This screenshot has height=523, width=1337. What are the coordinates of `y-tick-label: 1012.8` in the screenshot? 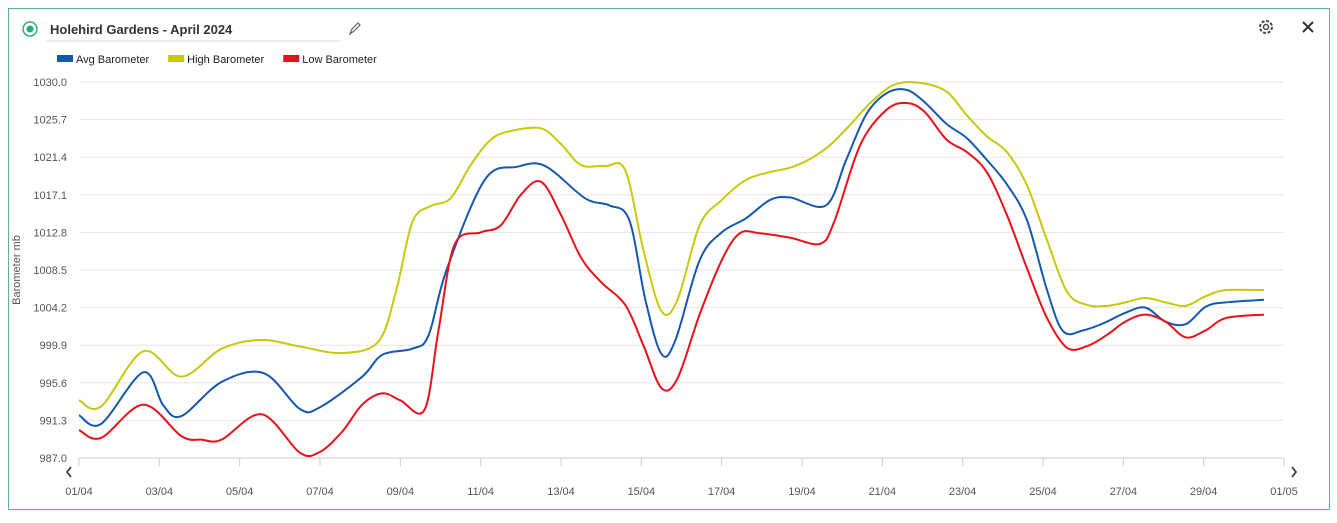 It's located at (50, 233).